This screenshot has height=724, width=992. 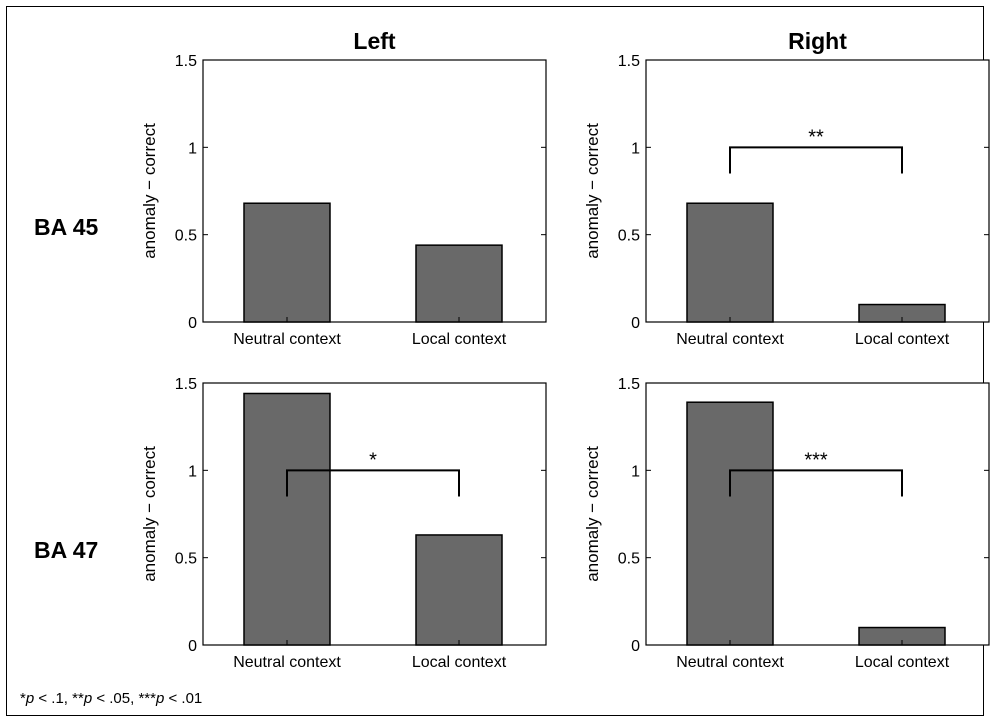 What do you see at coordinates (459, 590) in the screenshot?
I see `bar-ba-47-left-local` at bounding box center [459, 590].